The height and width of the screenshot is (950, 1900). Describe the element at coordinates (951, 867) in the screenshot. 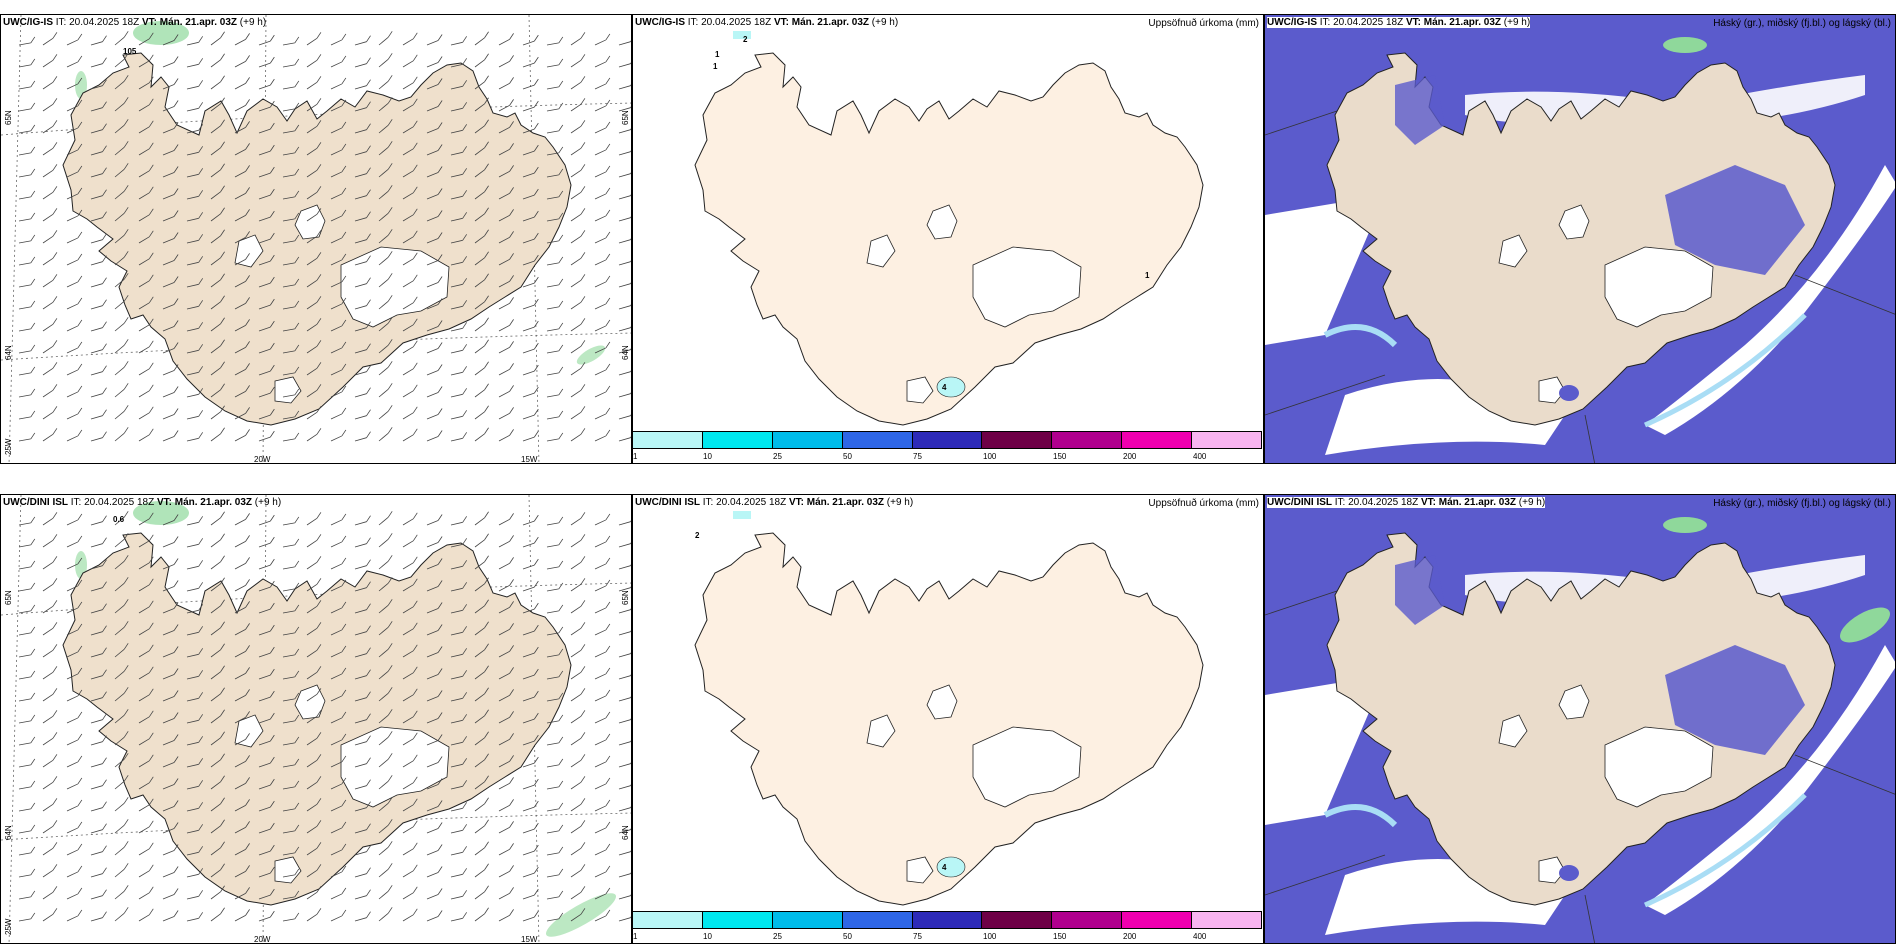

I see `precip-patch` at that location.